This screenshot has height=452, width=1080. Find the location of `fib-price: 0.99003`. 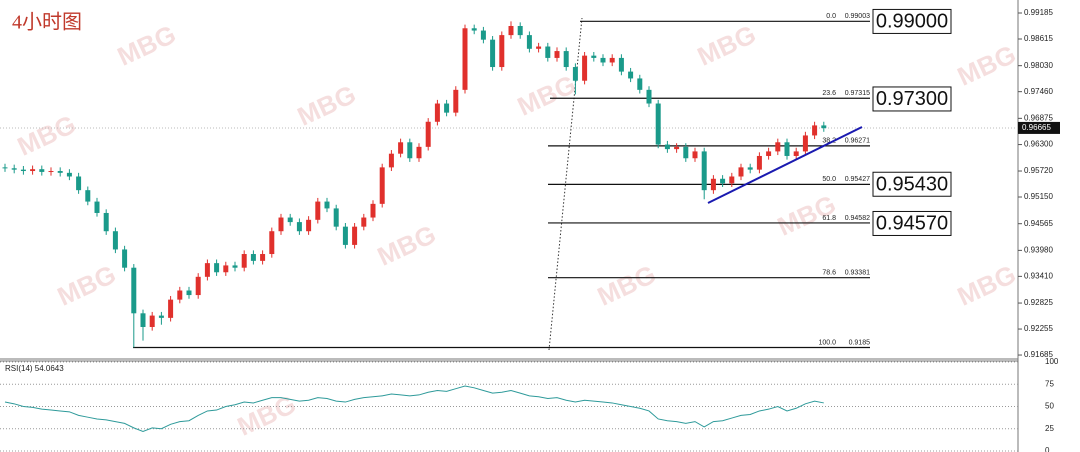

fib-price: 0.99003 is located at coordinates (857, 16).